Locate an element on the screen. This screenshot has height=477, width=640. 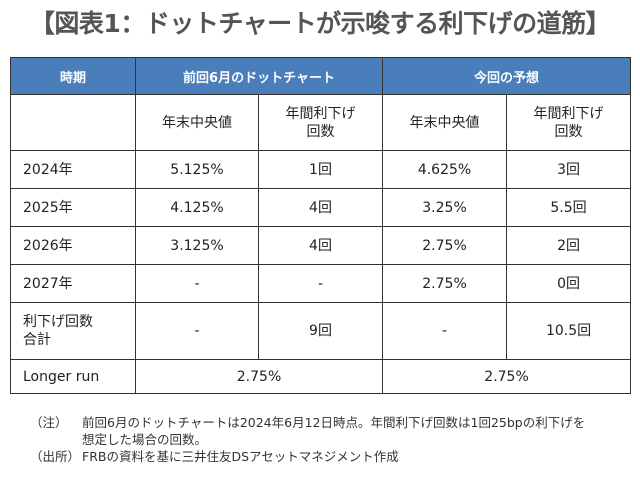
table-row: 2026年 3.125% 4回 2.75% 2回 is located at coordinates (321, 245).